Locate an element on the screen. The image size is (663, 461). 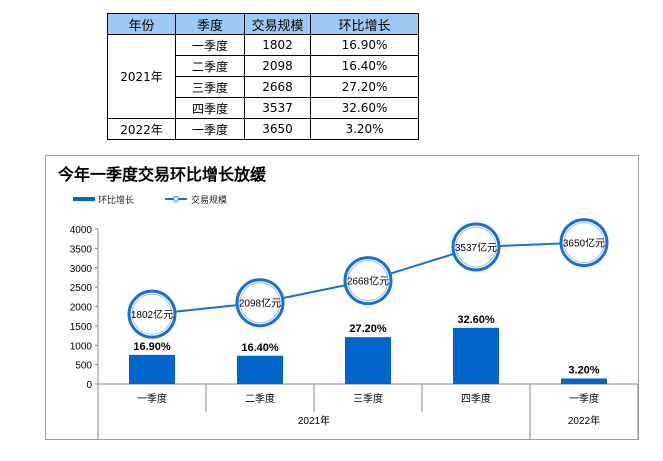
group-label: 2022年 is located at coordinates (584, 420).